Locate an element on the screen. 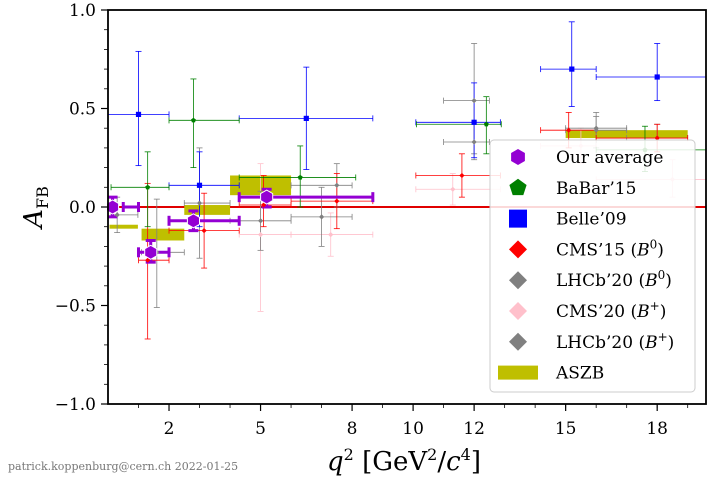  x-tick-label: 5 is located at coordinates (260, 429).